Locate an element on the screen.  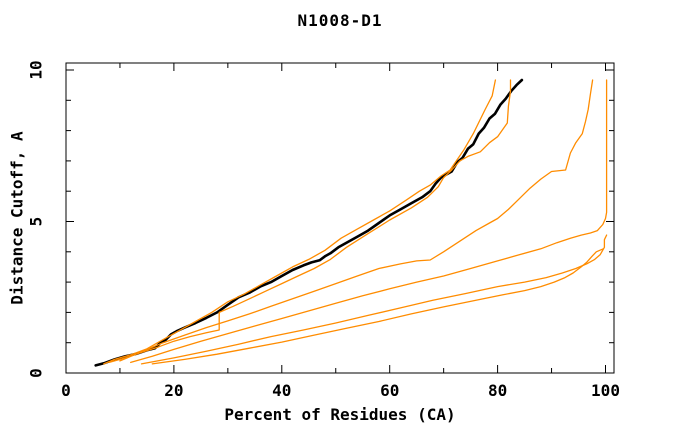
x-tick-label: 0 is located at coordinates (66, 390).